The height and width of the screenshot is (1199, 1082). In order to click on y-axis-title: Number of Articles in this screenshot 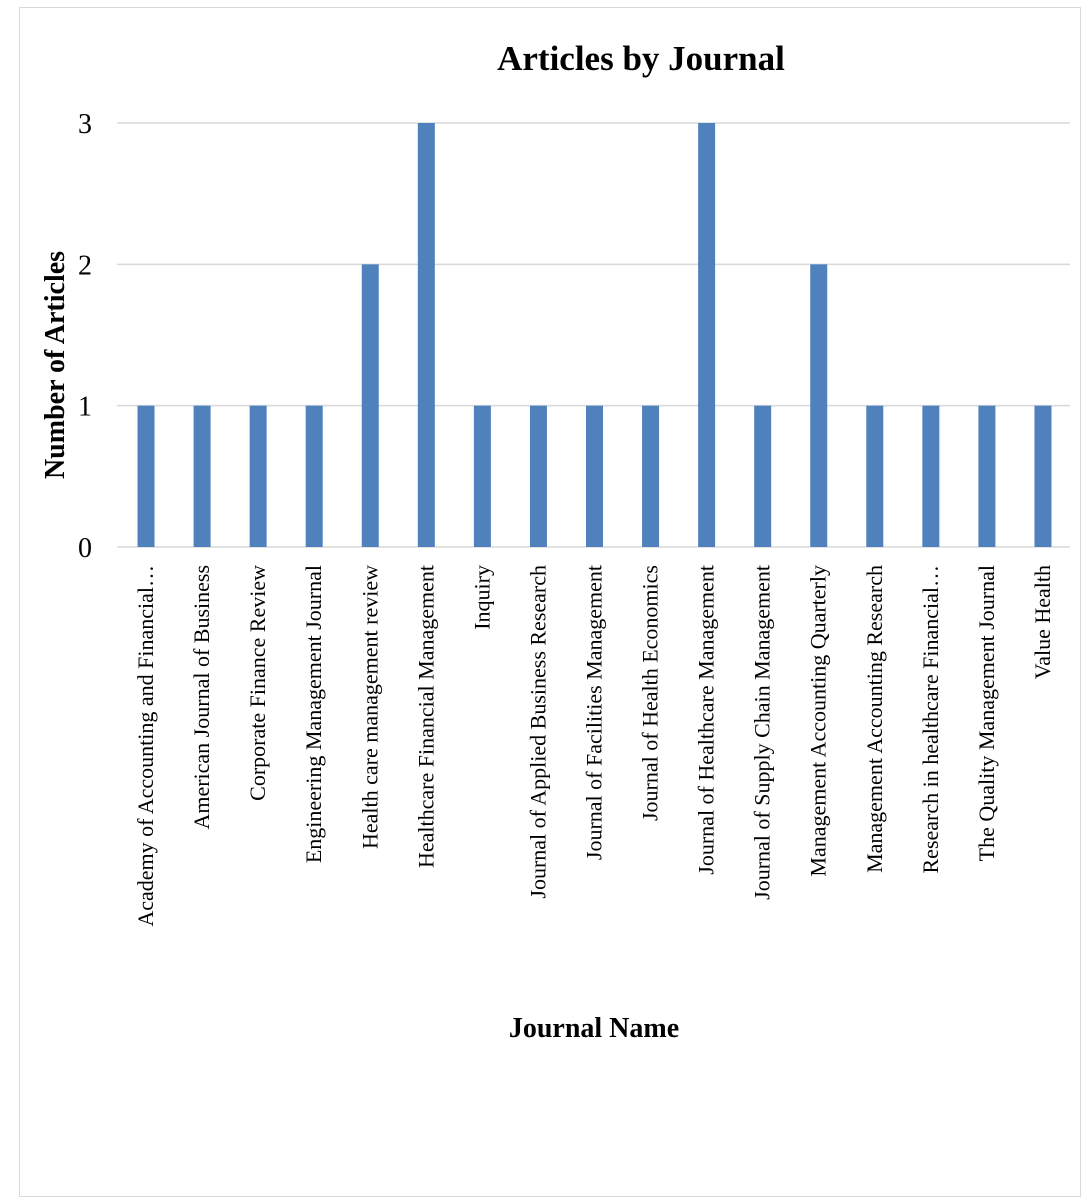, I will do `click(55, 365)`.